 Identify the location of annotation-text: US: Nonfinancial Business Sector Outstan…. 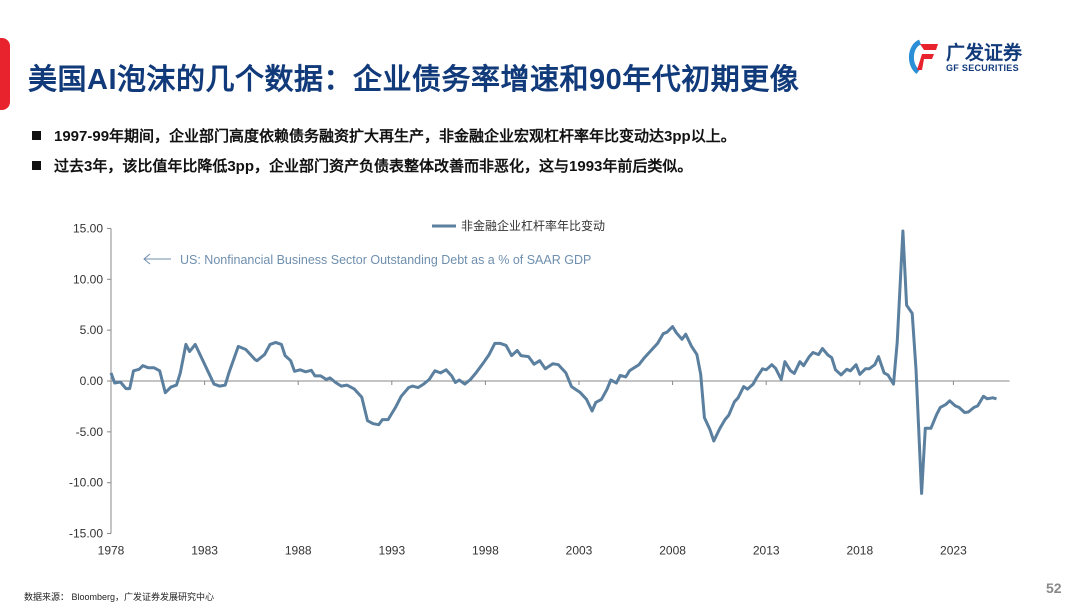
(385, 260).